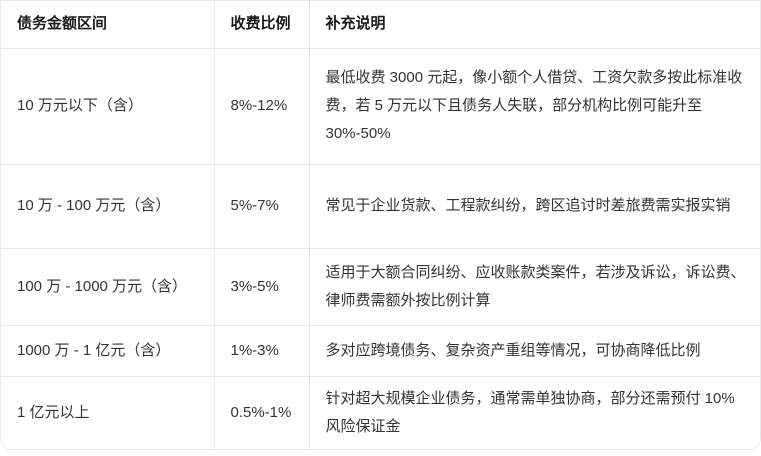 This screenshot has height=456, width=761. I want to click on notes-cell: 适用于大额合同纠纷、应收账款类案件，若涉及诉讼，诉讼费、律师费需额外按比例计算, so click(534, 287).